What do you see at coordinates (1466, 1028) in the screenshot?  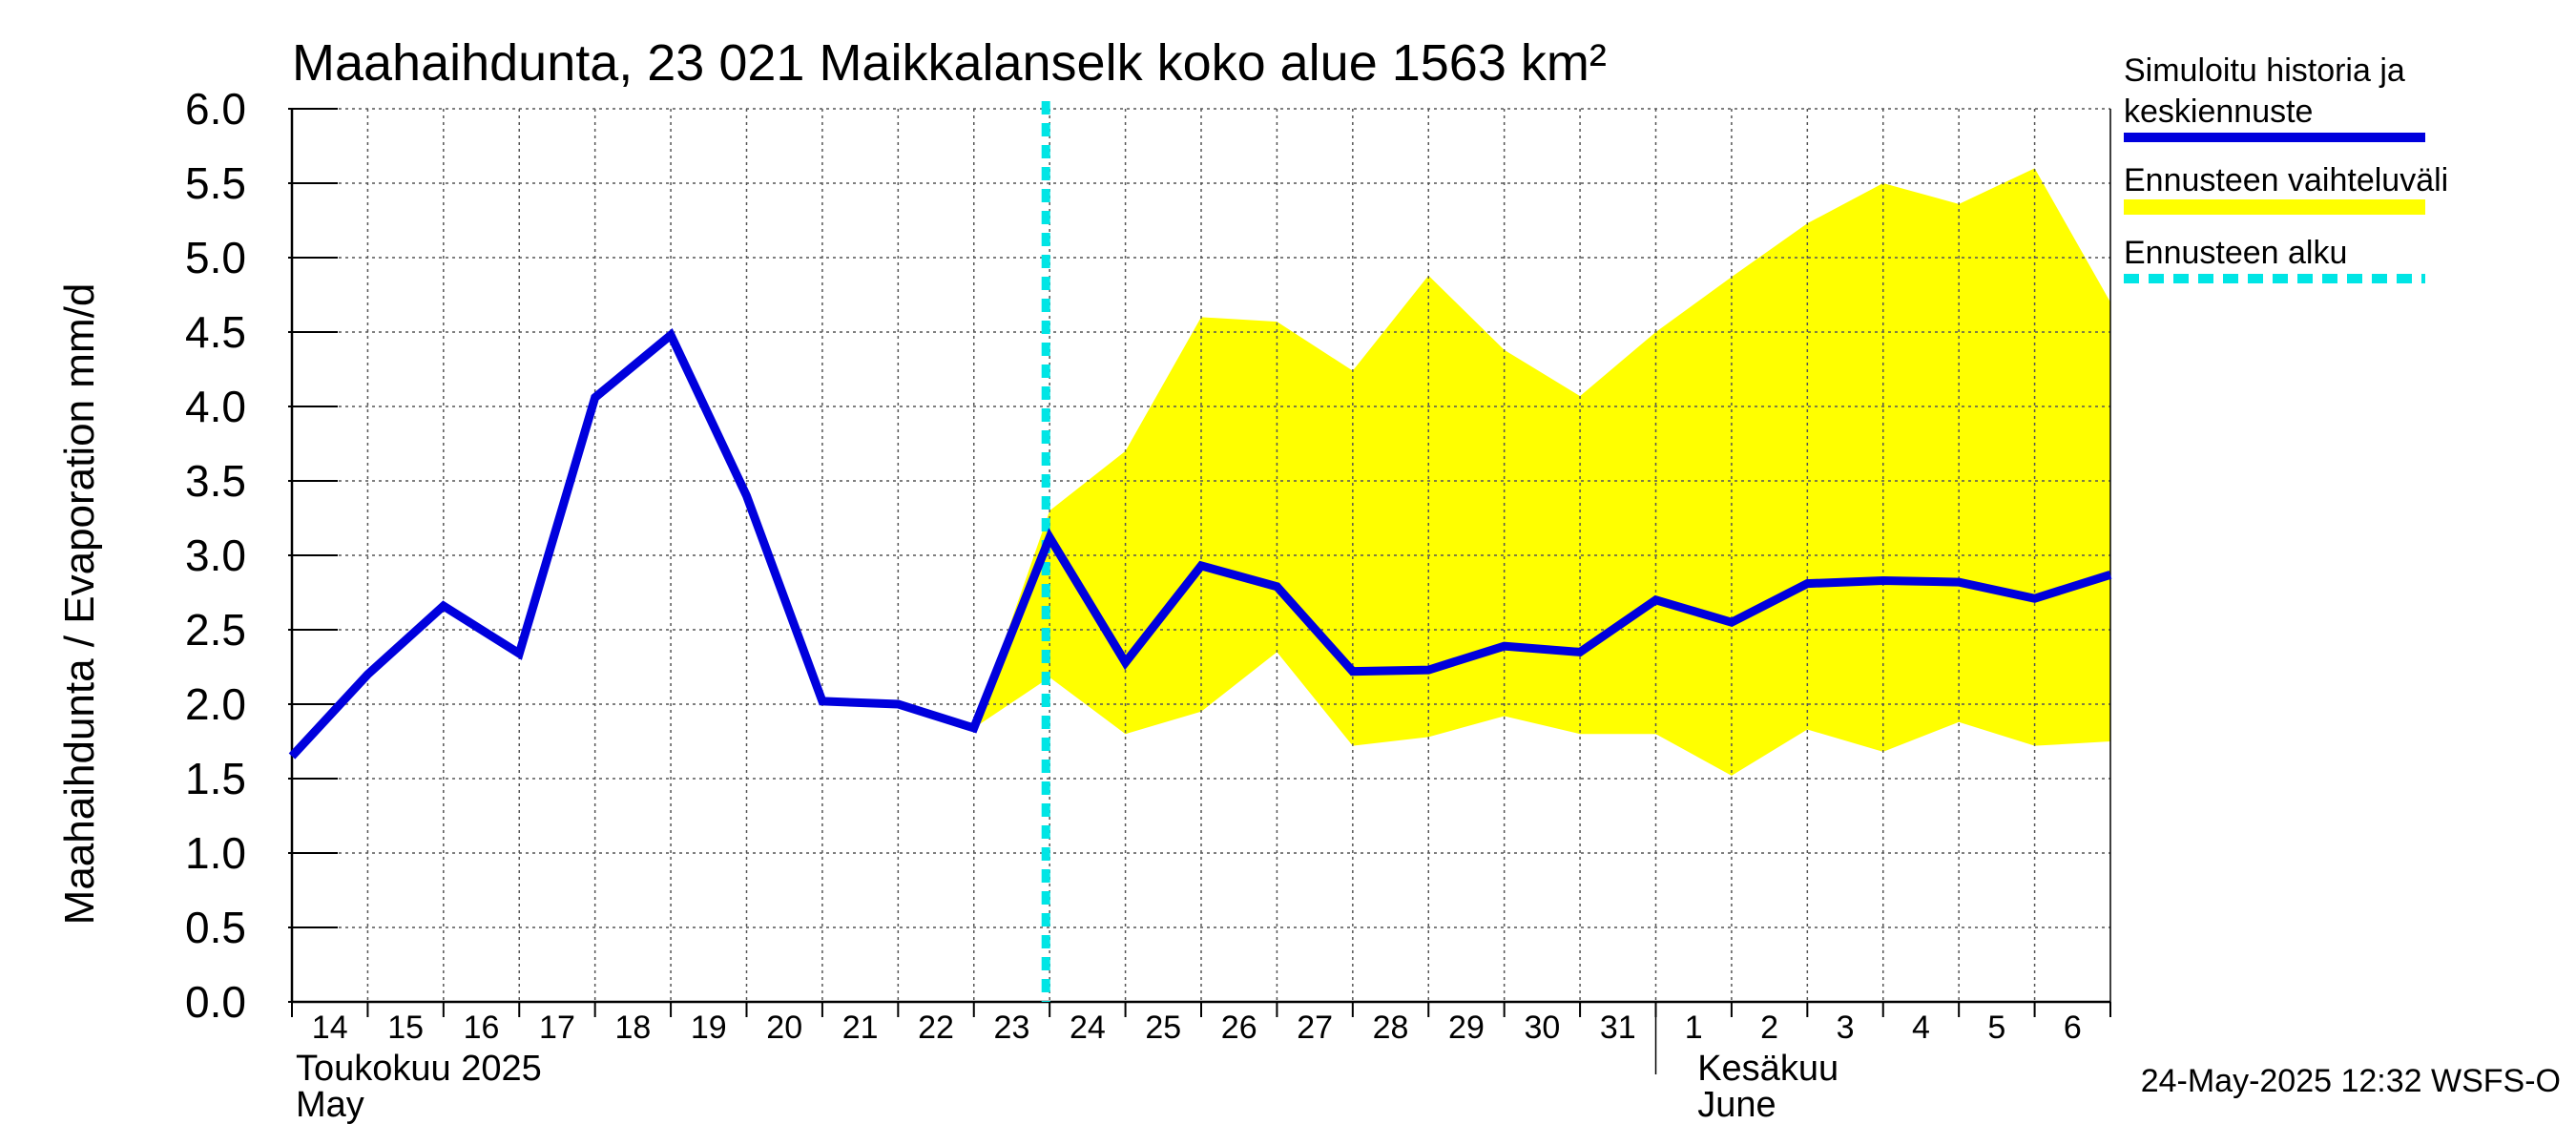 I see `x-tick-label: 29` at bounding box center [1466, 1028].